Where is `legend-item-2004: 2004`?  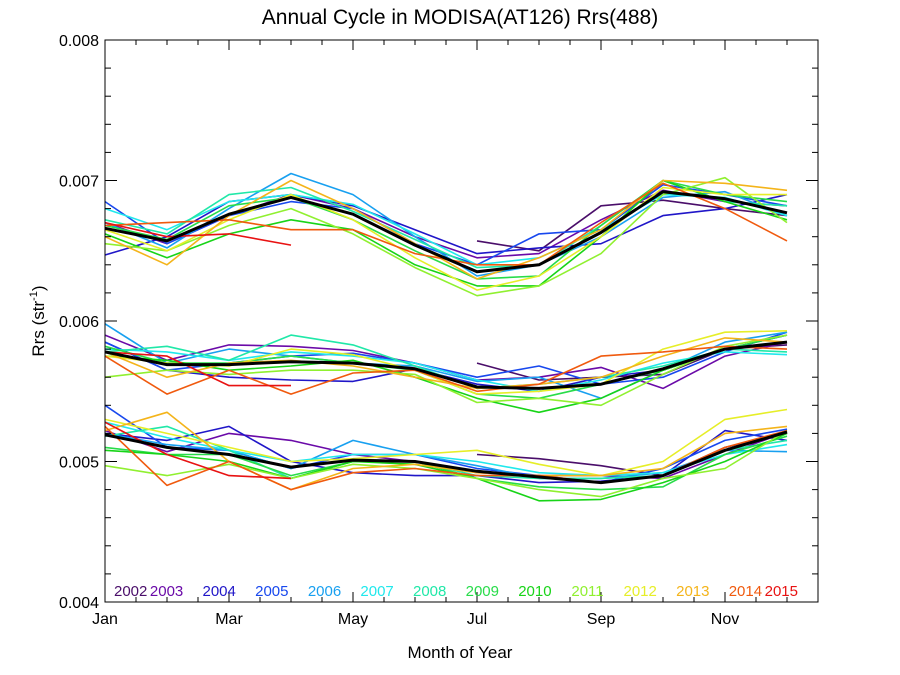 legend-item-2004: 2004 is located at coordinates (219, 591).